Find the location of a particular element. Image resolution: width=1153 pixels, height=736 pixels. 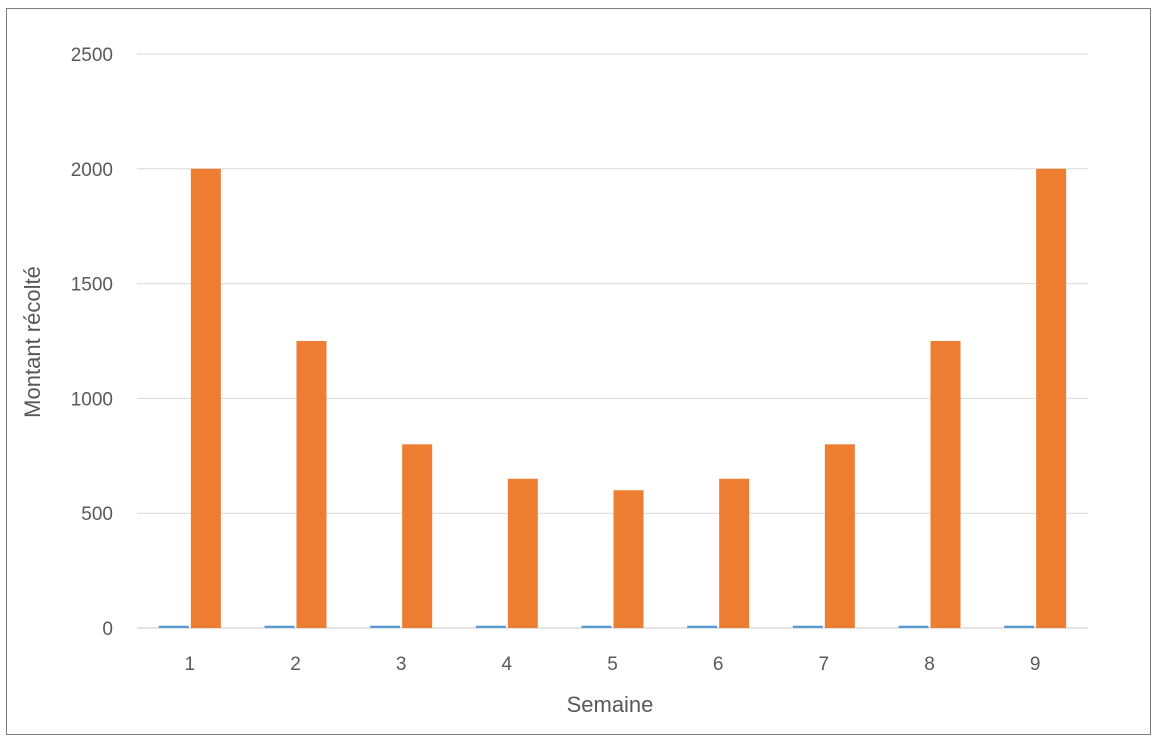

x-tick-label: 7 is located at coordinates (824, 664).